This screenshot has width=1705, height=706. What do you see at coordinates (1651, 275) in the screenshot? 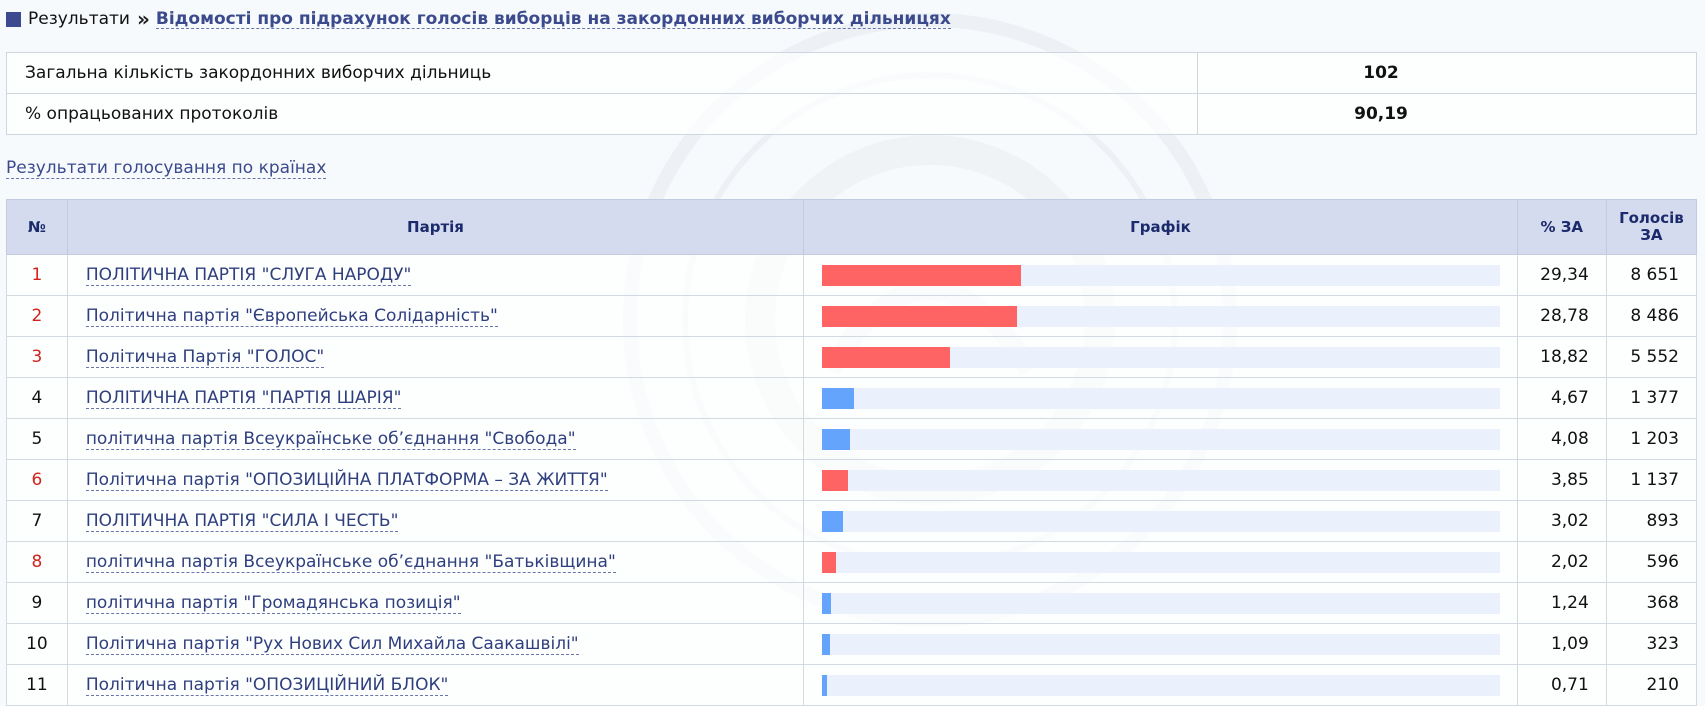
I see `votes-cell: 8 651` at bounding box center [1651, 275].